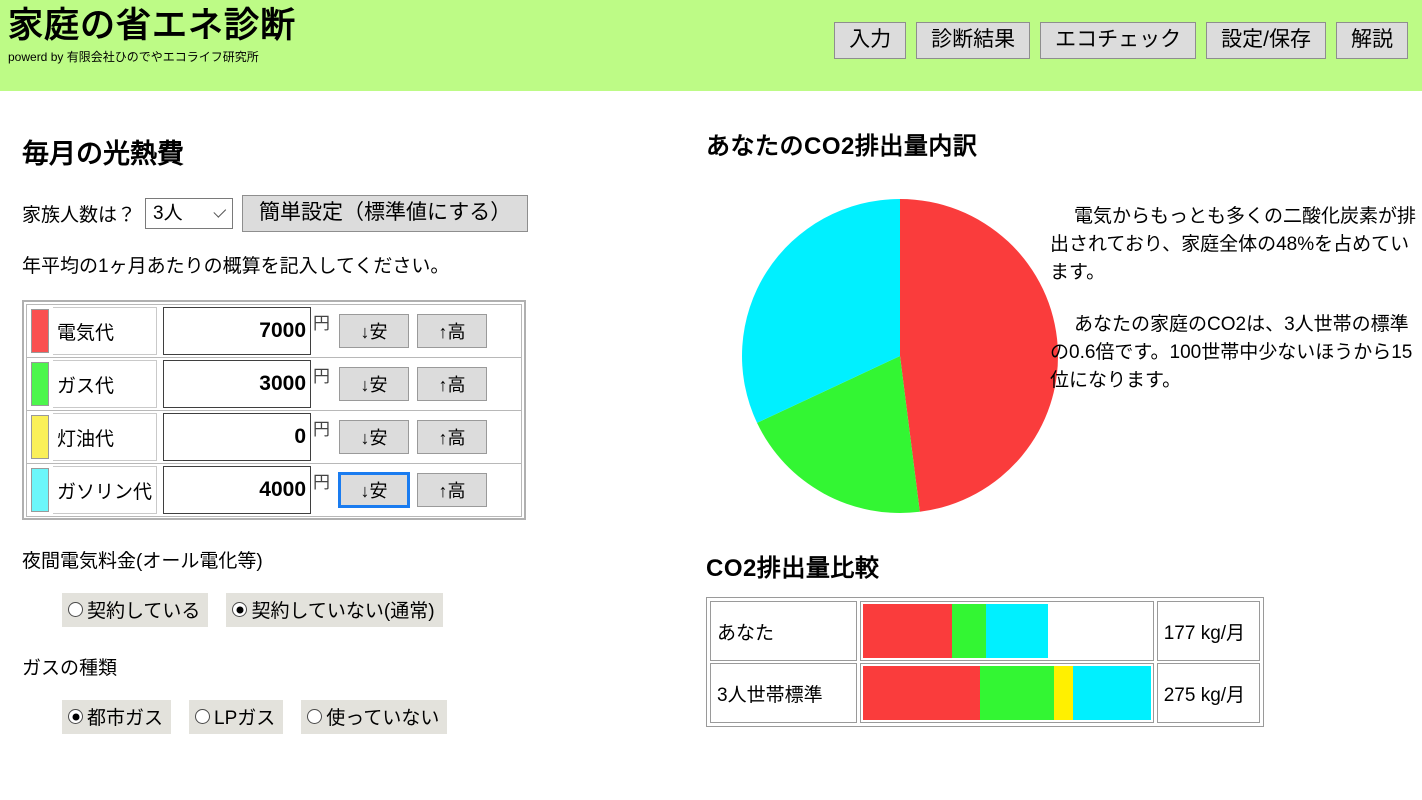 The height and width of the screenshot is (800, 1422). I want to click on co2-breakdown-pie-chart, so click(900, 356).